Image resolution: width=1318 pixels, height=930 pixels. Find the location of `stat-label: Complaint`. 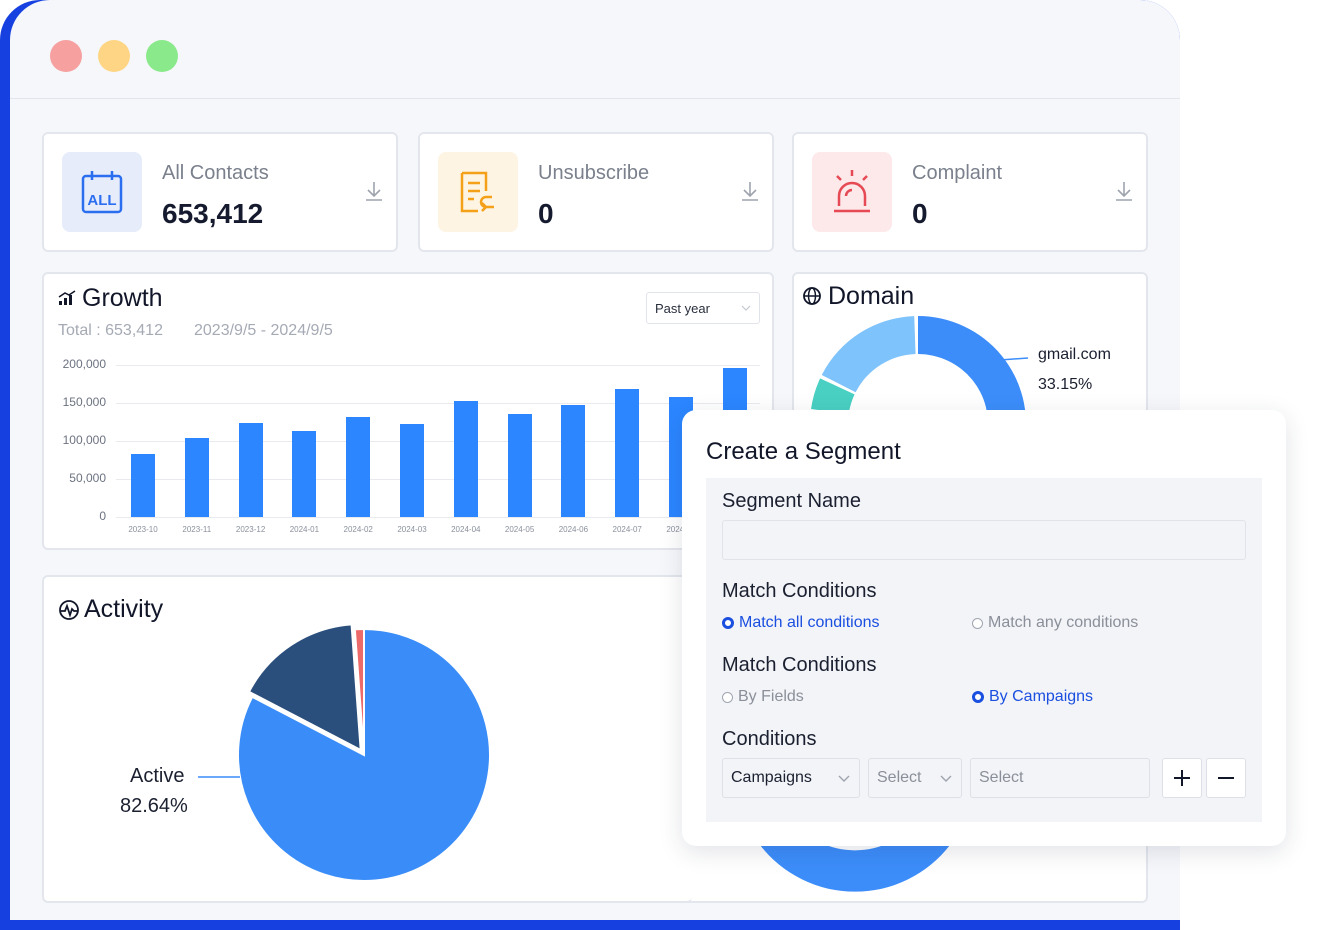

stat-label: Complaint is located at coordinates (957, 173).